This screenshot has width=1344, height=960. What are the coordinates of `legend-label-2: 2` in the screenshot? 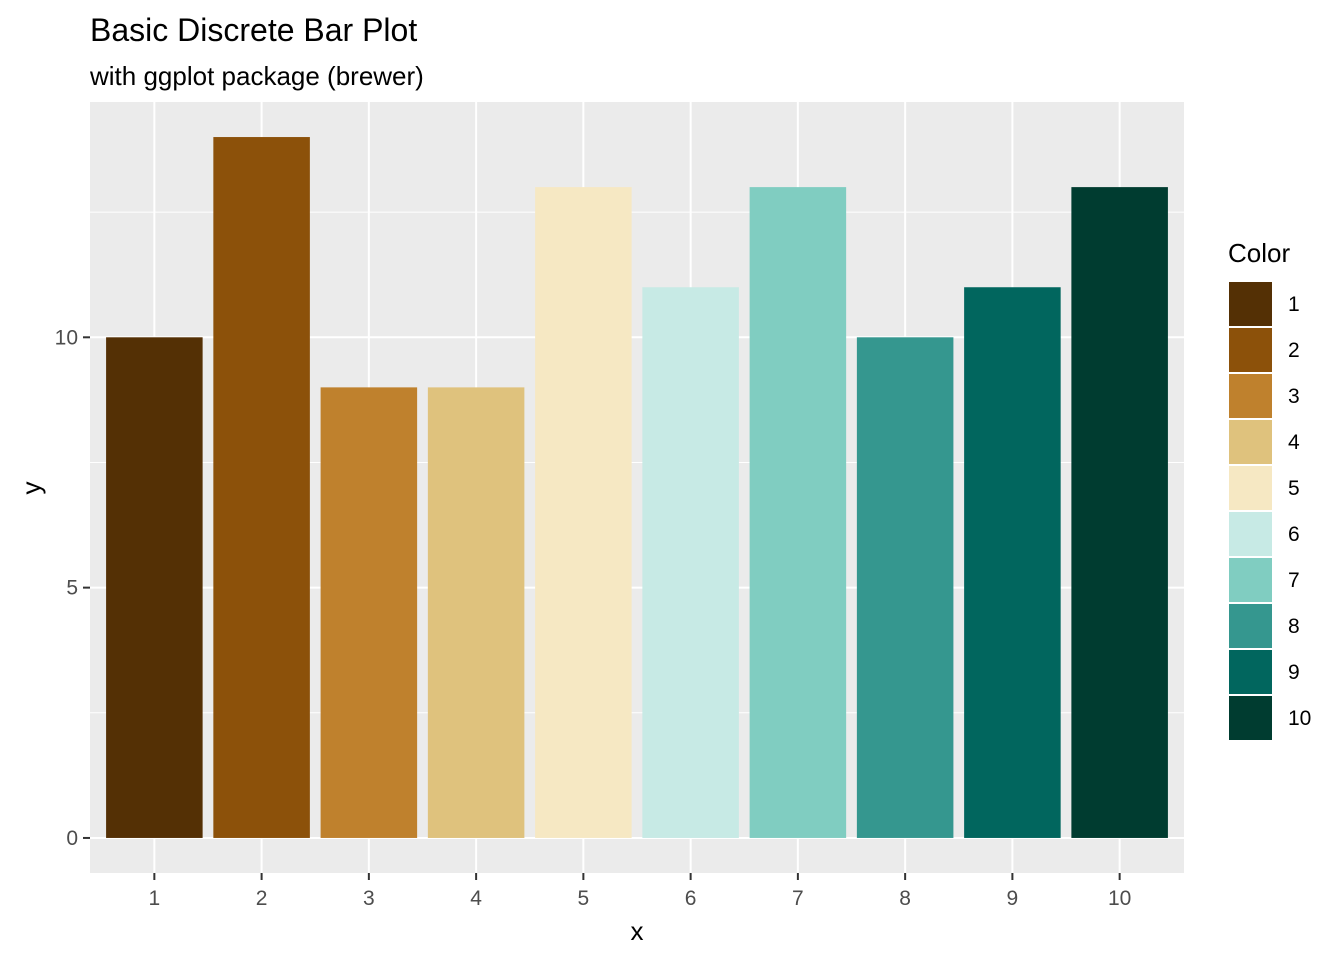 It's located at (1294, 350).